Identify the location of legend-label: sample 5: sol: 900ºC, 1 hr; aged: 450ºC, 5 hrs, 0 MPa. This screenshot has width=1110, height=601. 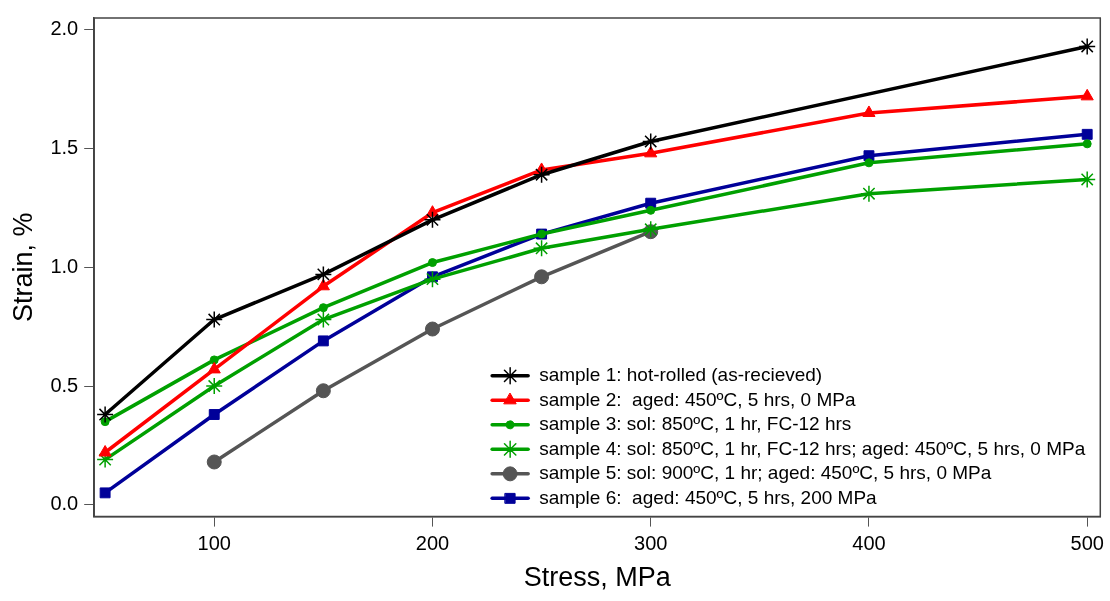
(765, 473).